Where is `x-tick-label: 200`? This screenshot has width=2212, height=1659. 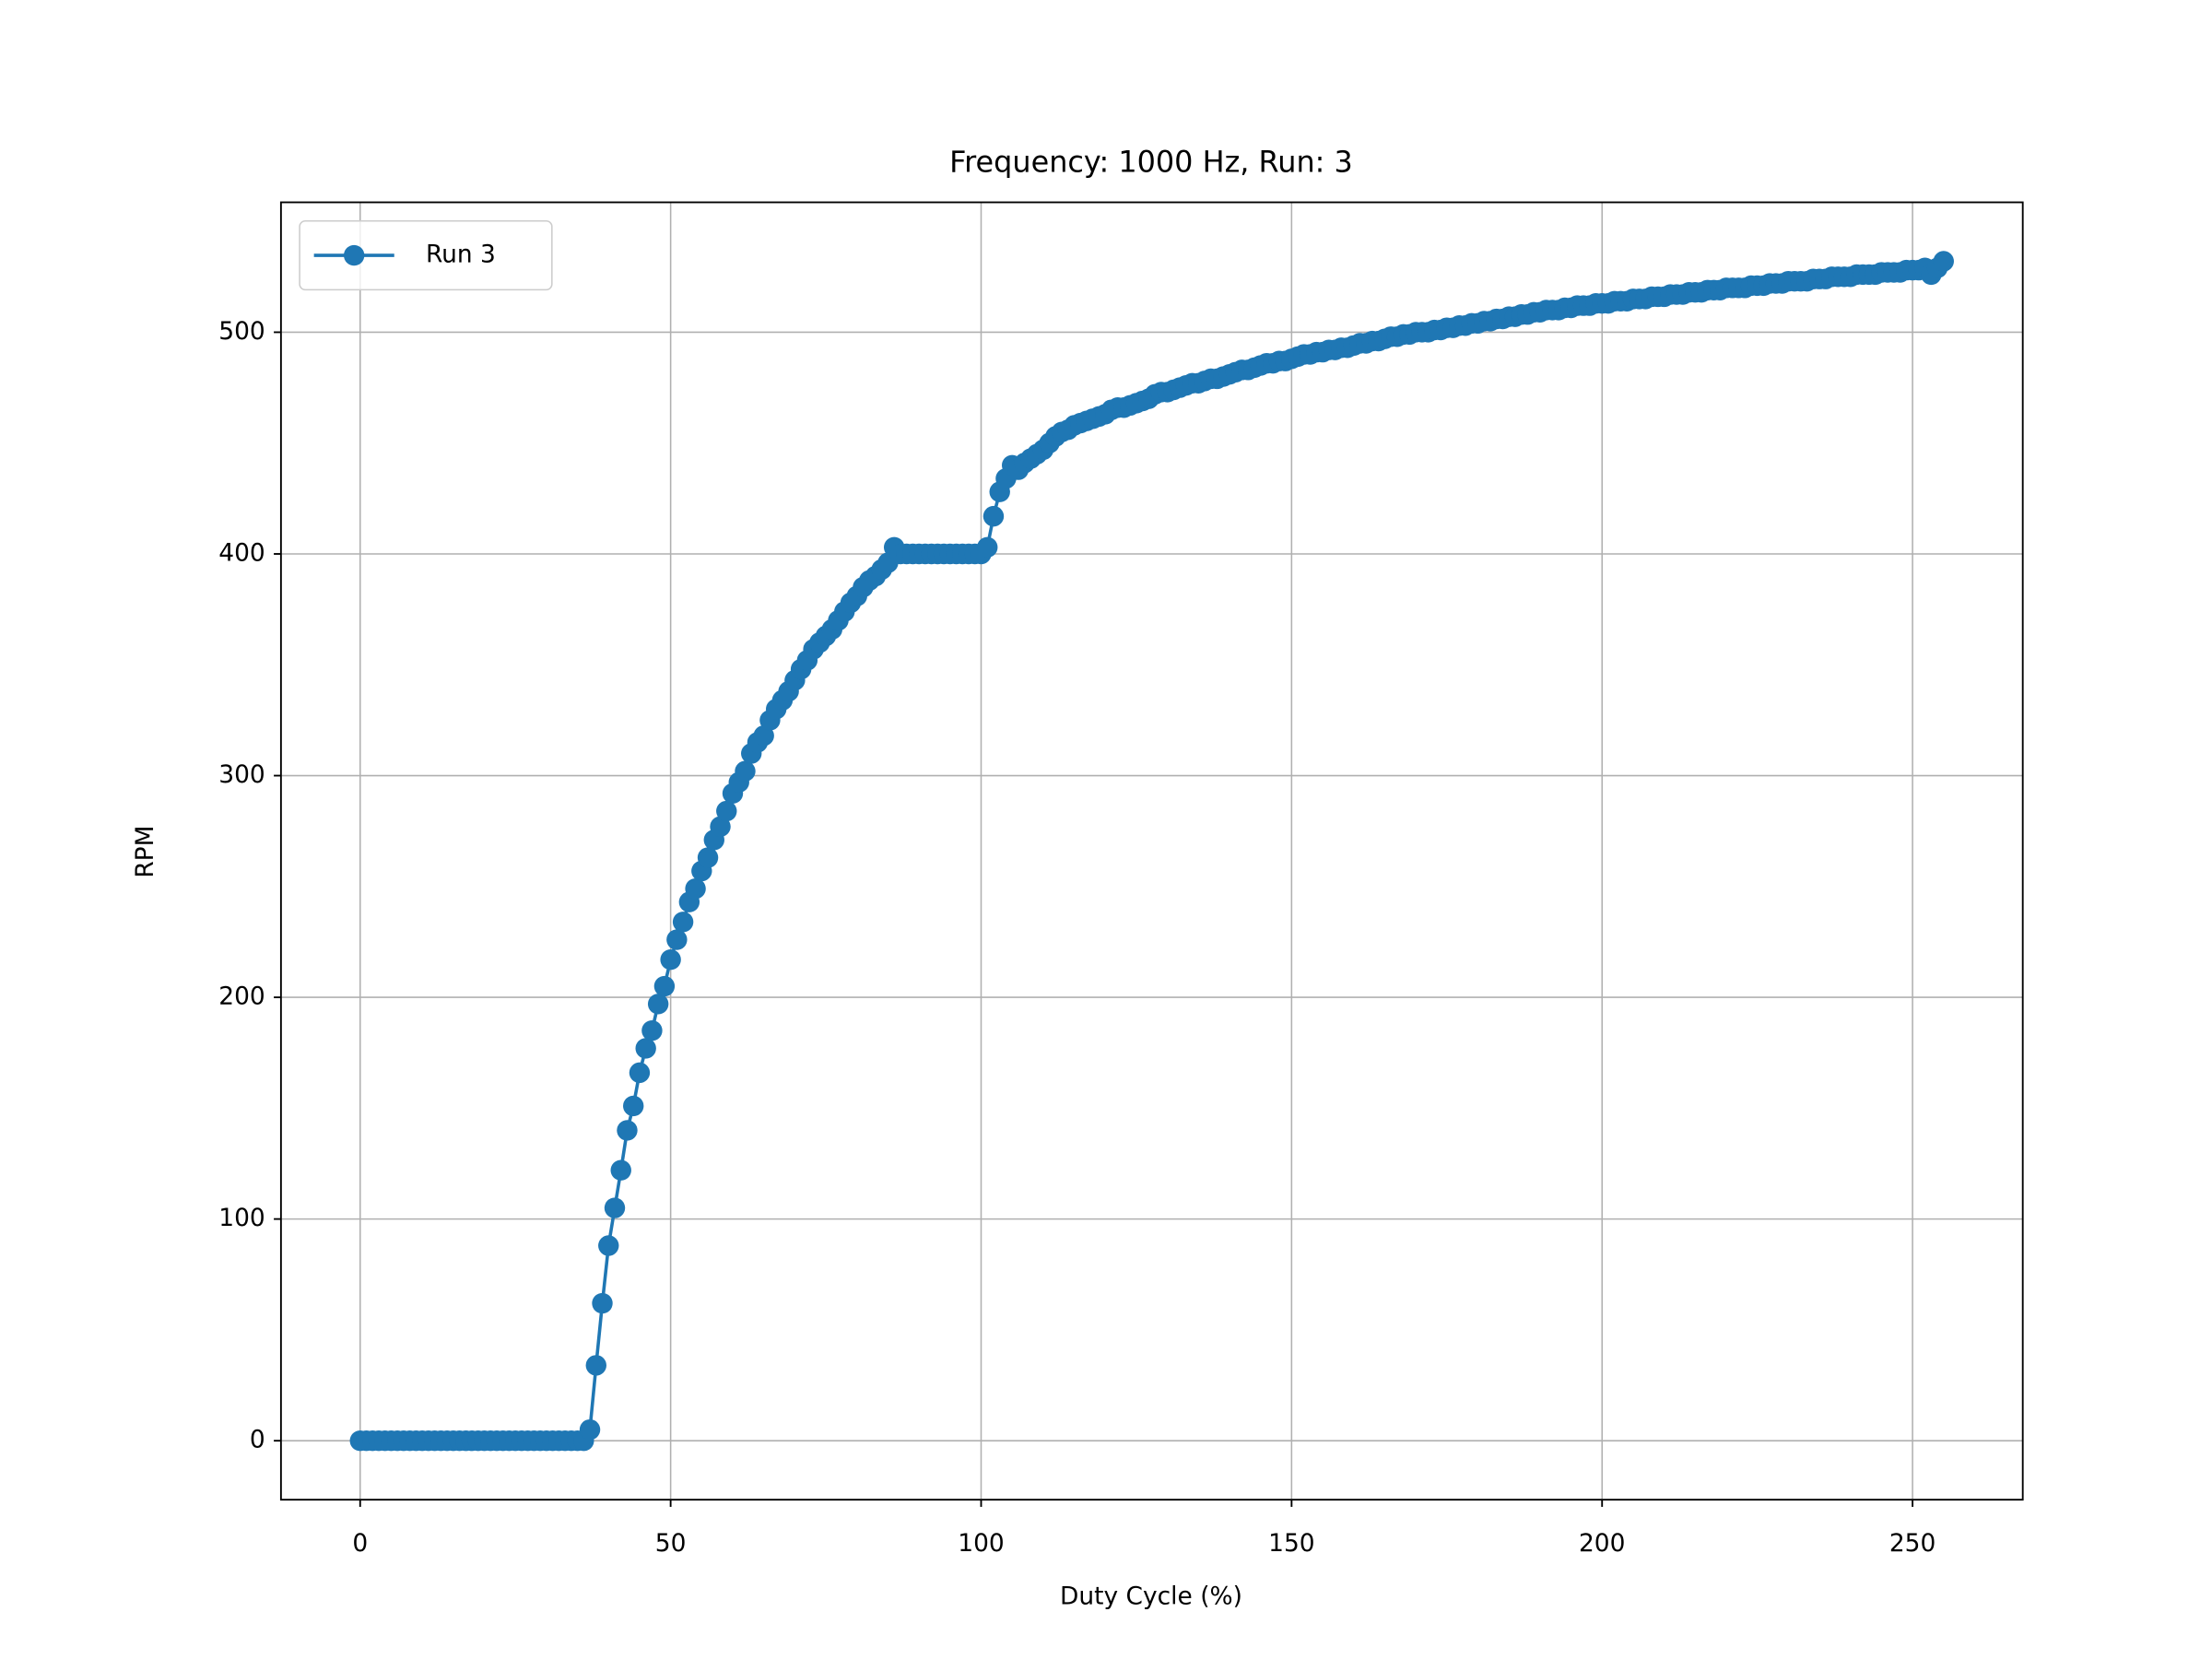
x-tick-label: 200 is located at coordinates (1602, 1543).